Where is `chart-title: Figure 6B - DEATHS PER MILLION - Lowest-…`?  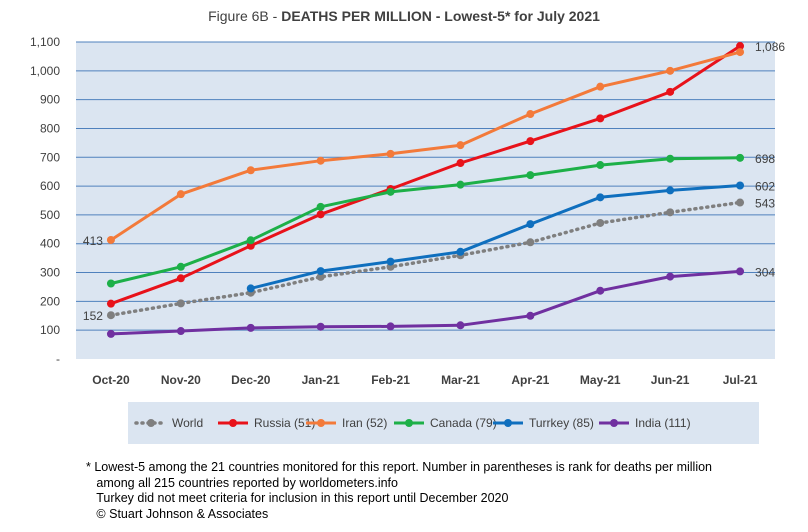 chart-title: Figure 6B - DEATHS PER MILLION - Lowest-… is located at coordinates (404, 16).